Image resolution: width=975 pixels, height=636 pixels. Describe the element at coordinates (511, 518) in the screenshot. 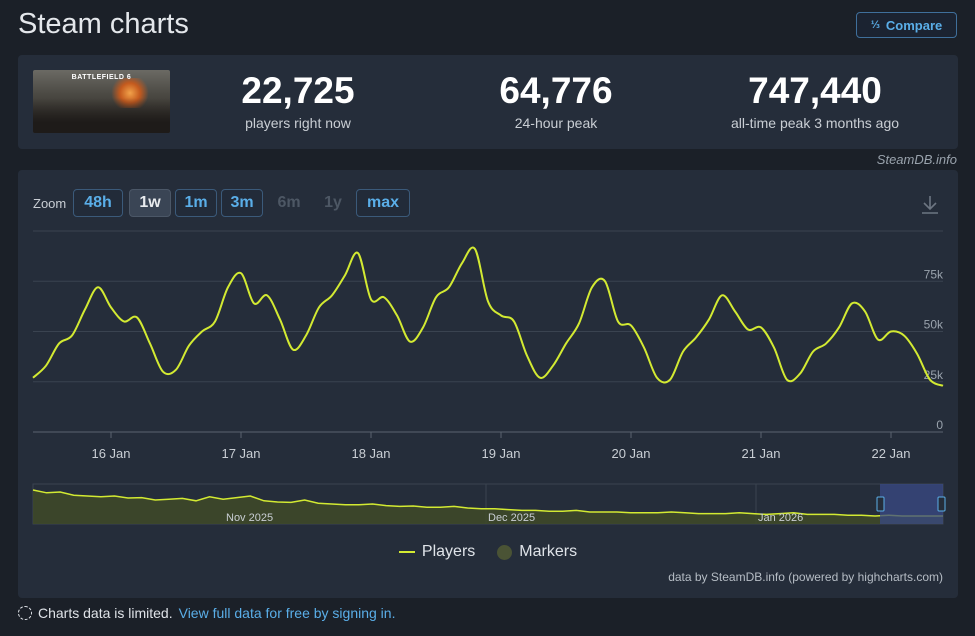

I see `navigator-label: Dec 2025` at that location.